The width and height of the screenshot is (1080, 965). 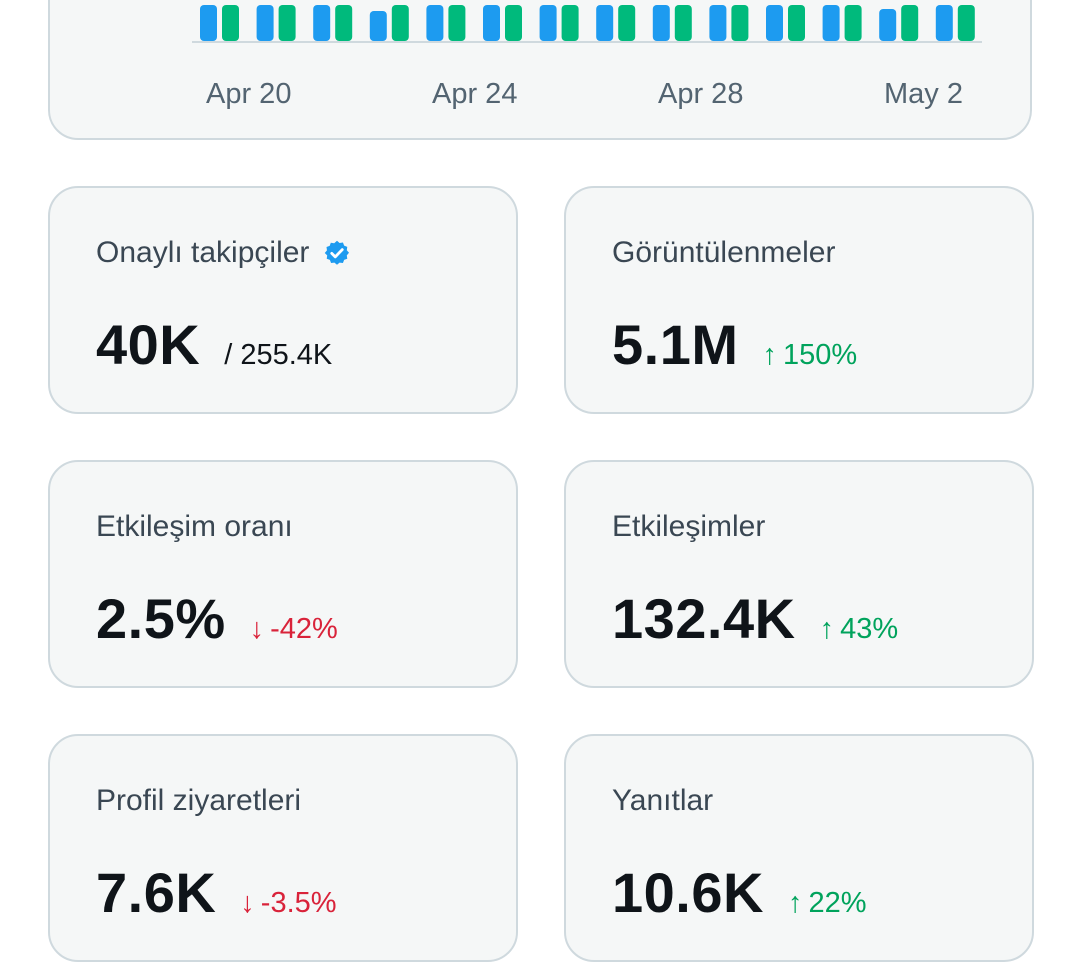 I want to click on card-impressions: Görüntülenmeler 5.1M ↑ 150%, so click(x=799, y=300).